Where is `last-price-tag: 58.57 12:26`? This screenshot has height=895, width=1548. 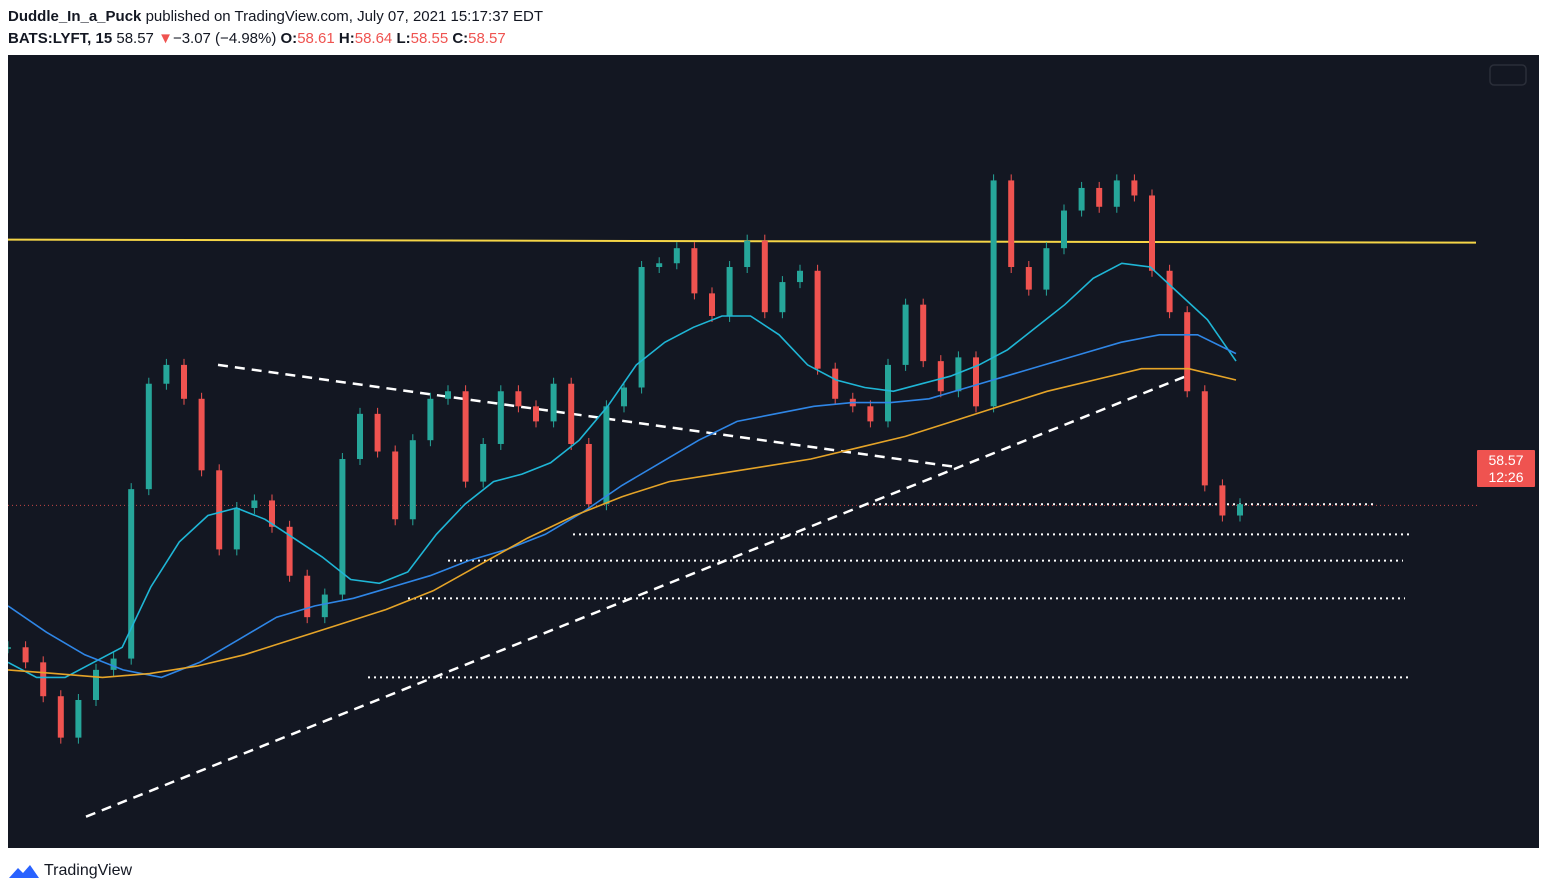
last-price-tag: 58.57 12:26 is located at coordinates (1506, 468).